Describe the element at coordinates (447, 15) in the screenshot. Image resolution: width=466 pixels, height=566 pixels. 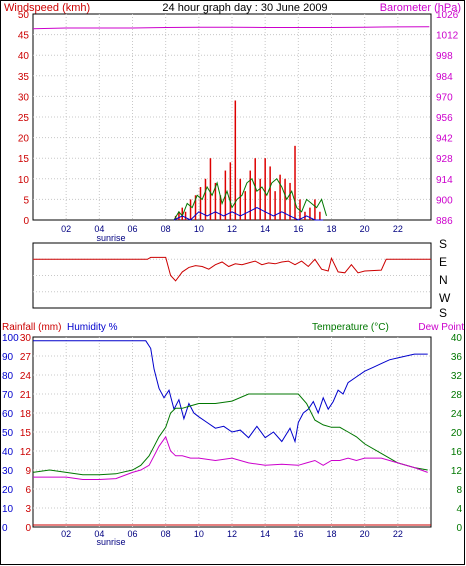
I see `barometer-tick-label: 1026` at that location.